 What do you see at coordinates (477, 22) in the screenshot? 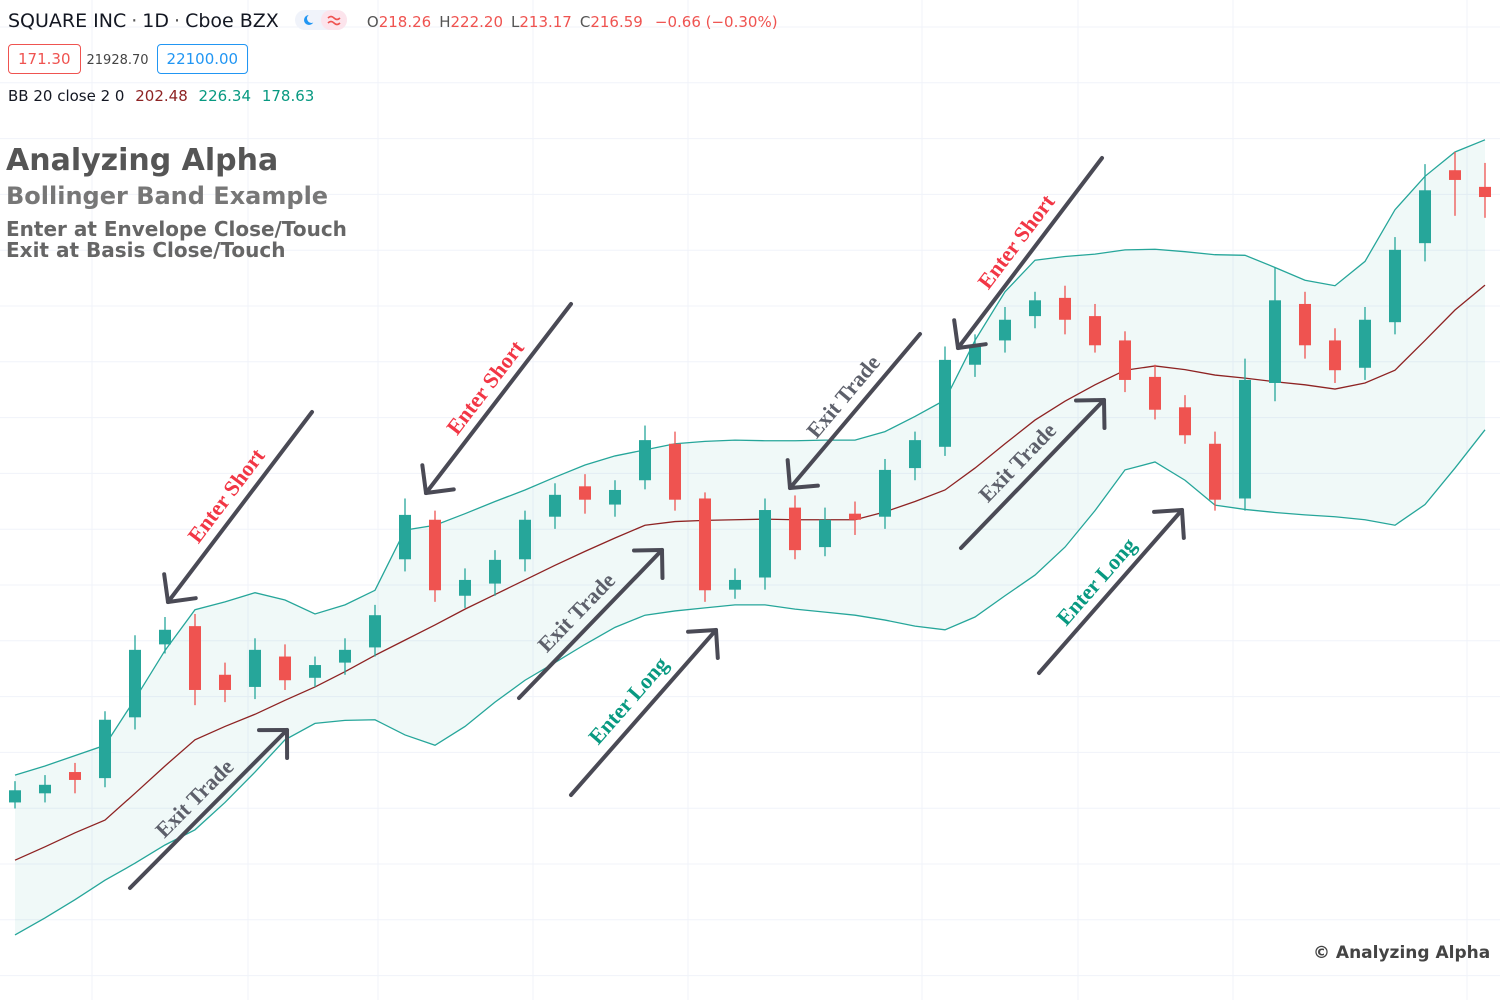
I see `ohlc-value: 222.20` at bounding box center [477, 22].